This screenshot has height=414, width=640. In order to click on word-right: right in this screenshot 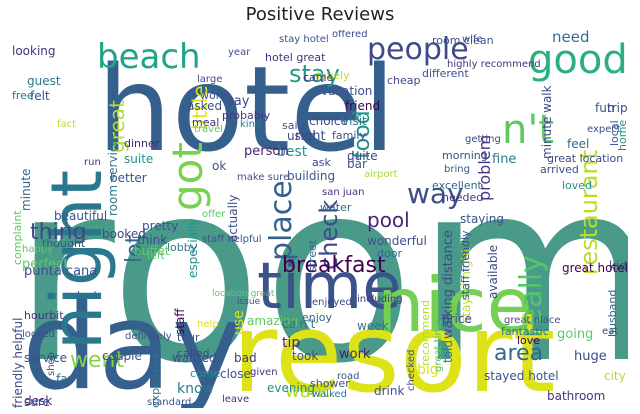, I will do `click(310, 136)`.